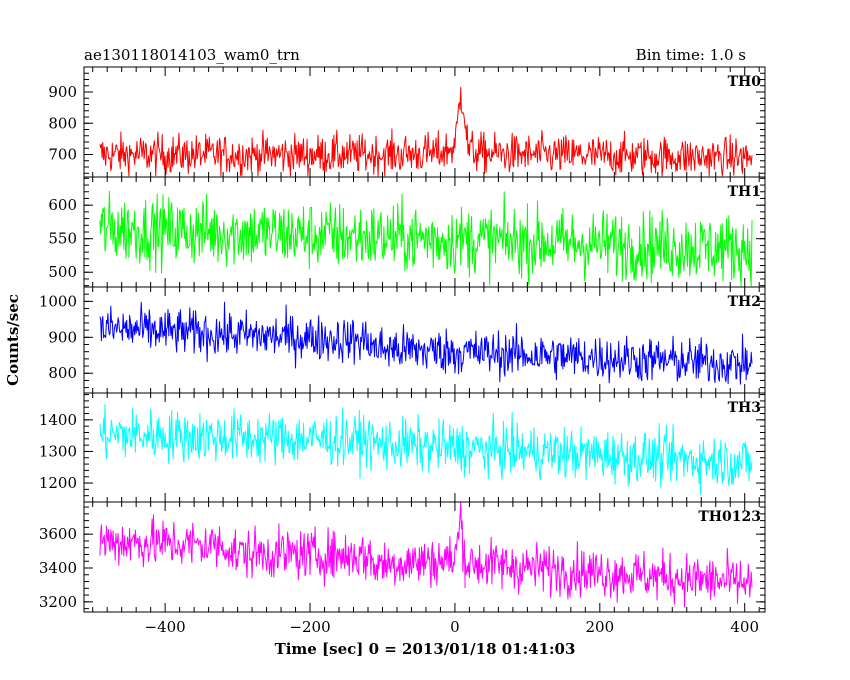 Image resolution: width=850 pixels, height=680 pixels. I want to click on y-tick-label-th1: 550, so click(62, 239).